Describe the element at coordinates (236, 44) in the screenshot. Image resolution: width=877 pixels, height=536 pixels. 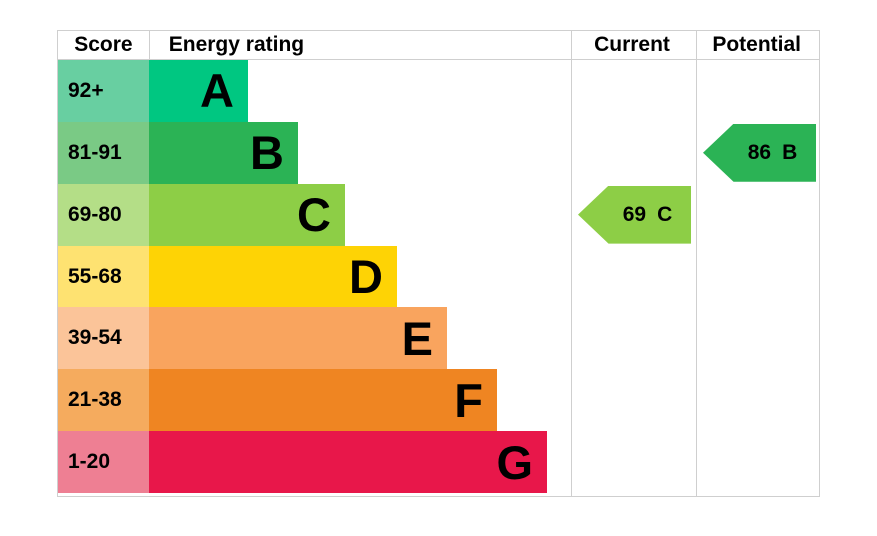
I see `energy-rating-column-header: Energy rating` at that location.